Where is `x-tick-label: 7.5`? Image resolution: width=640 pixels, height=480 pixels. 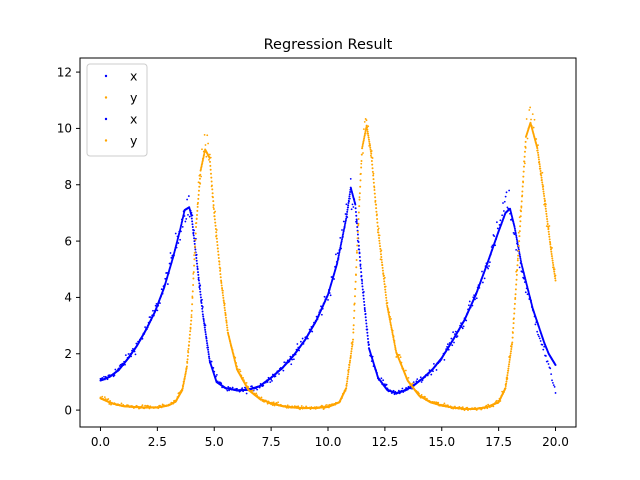 x-tick-label: 7.5 is located at coordinates (271, 442).